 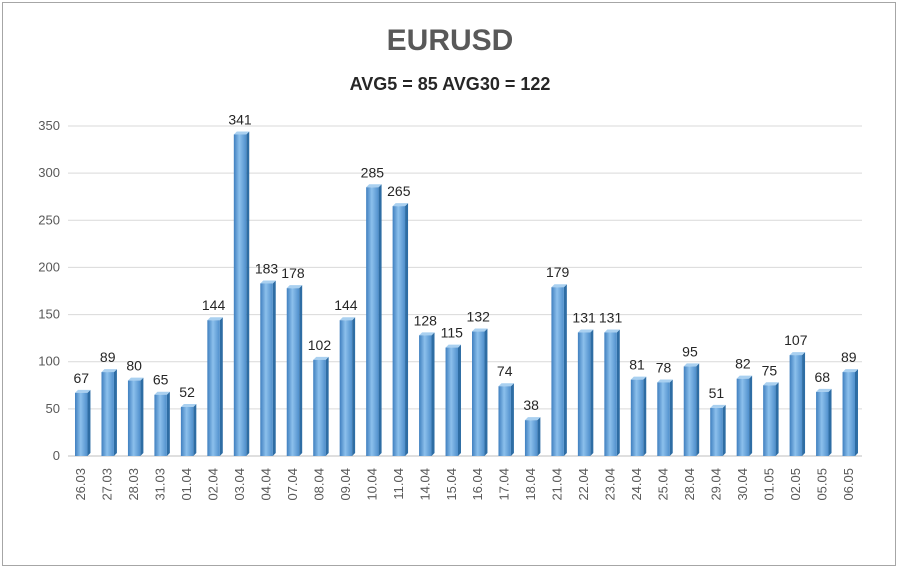 What do you see at coordinates (796, 340) in the screenshot?
I see `data-label: 107` at bounding box center [796, 340].